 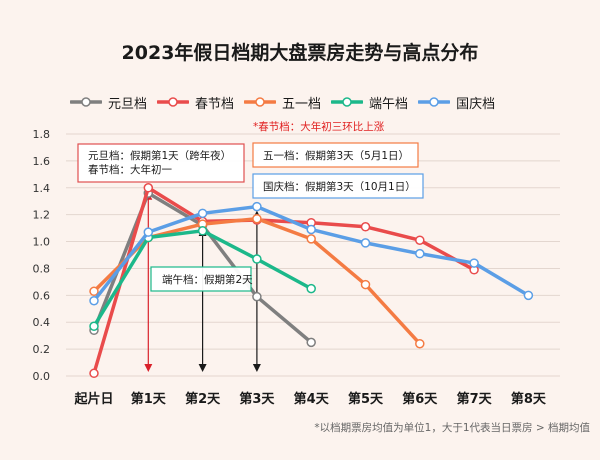 What do you see at coordinates (42, 322) in the screenshot?
I see `y-tick-label: 0.4` at bounding box center [42, 322].